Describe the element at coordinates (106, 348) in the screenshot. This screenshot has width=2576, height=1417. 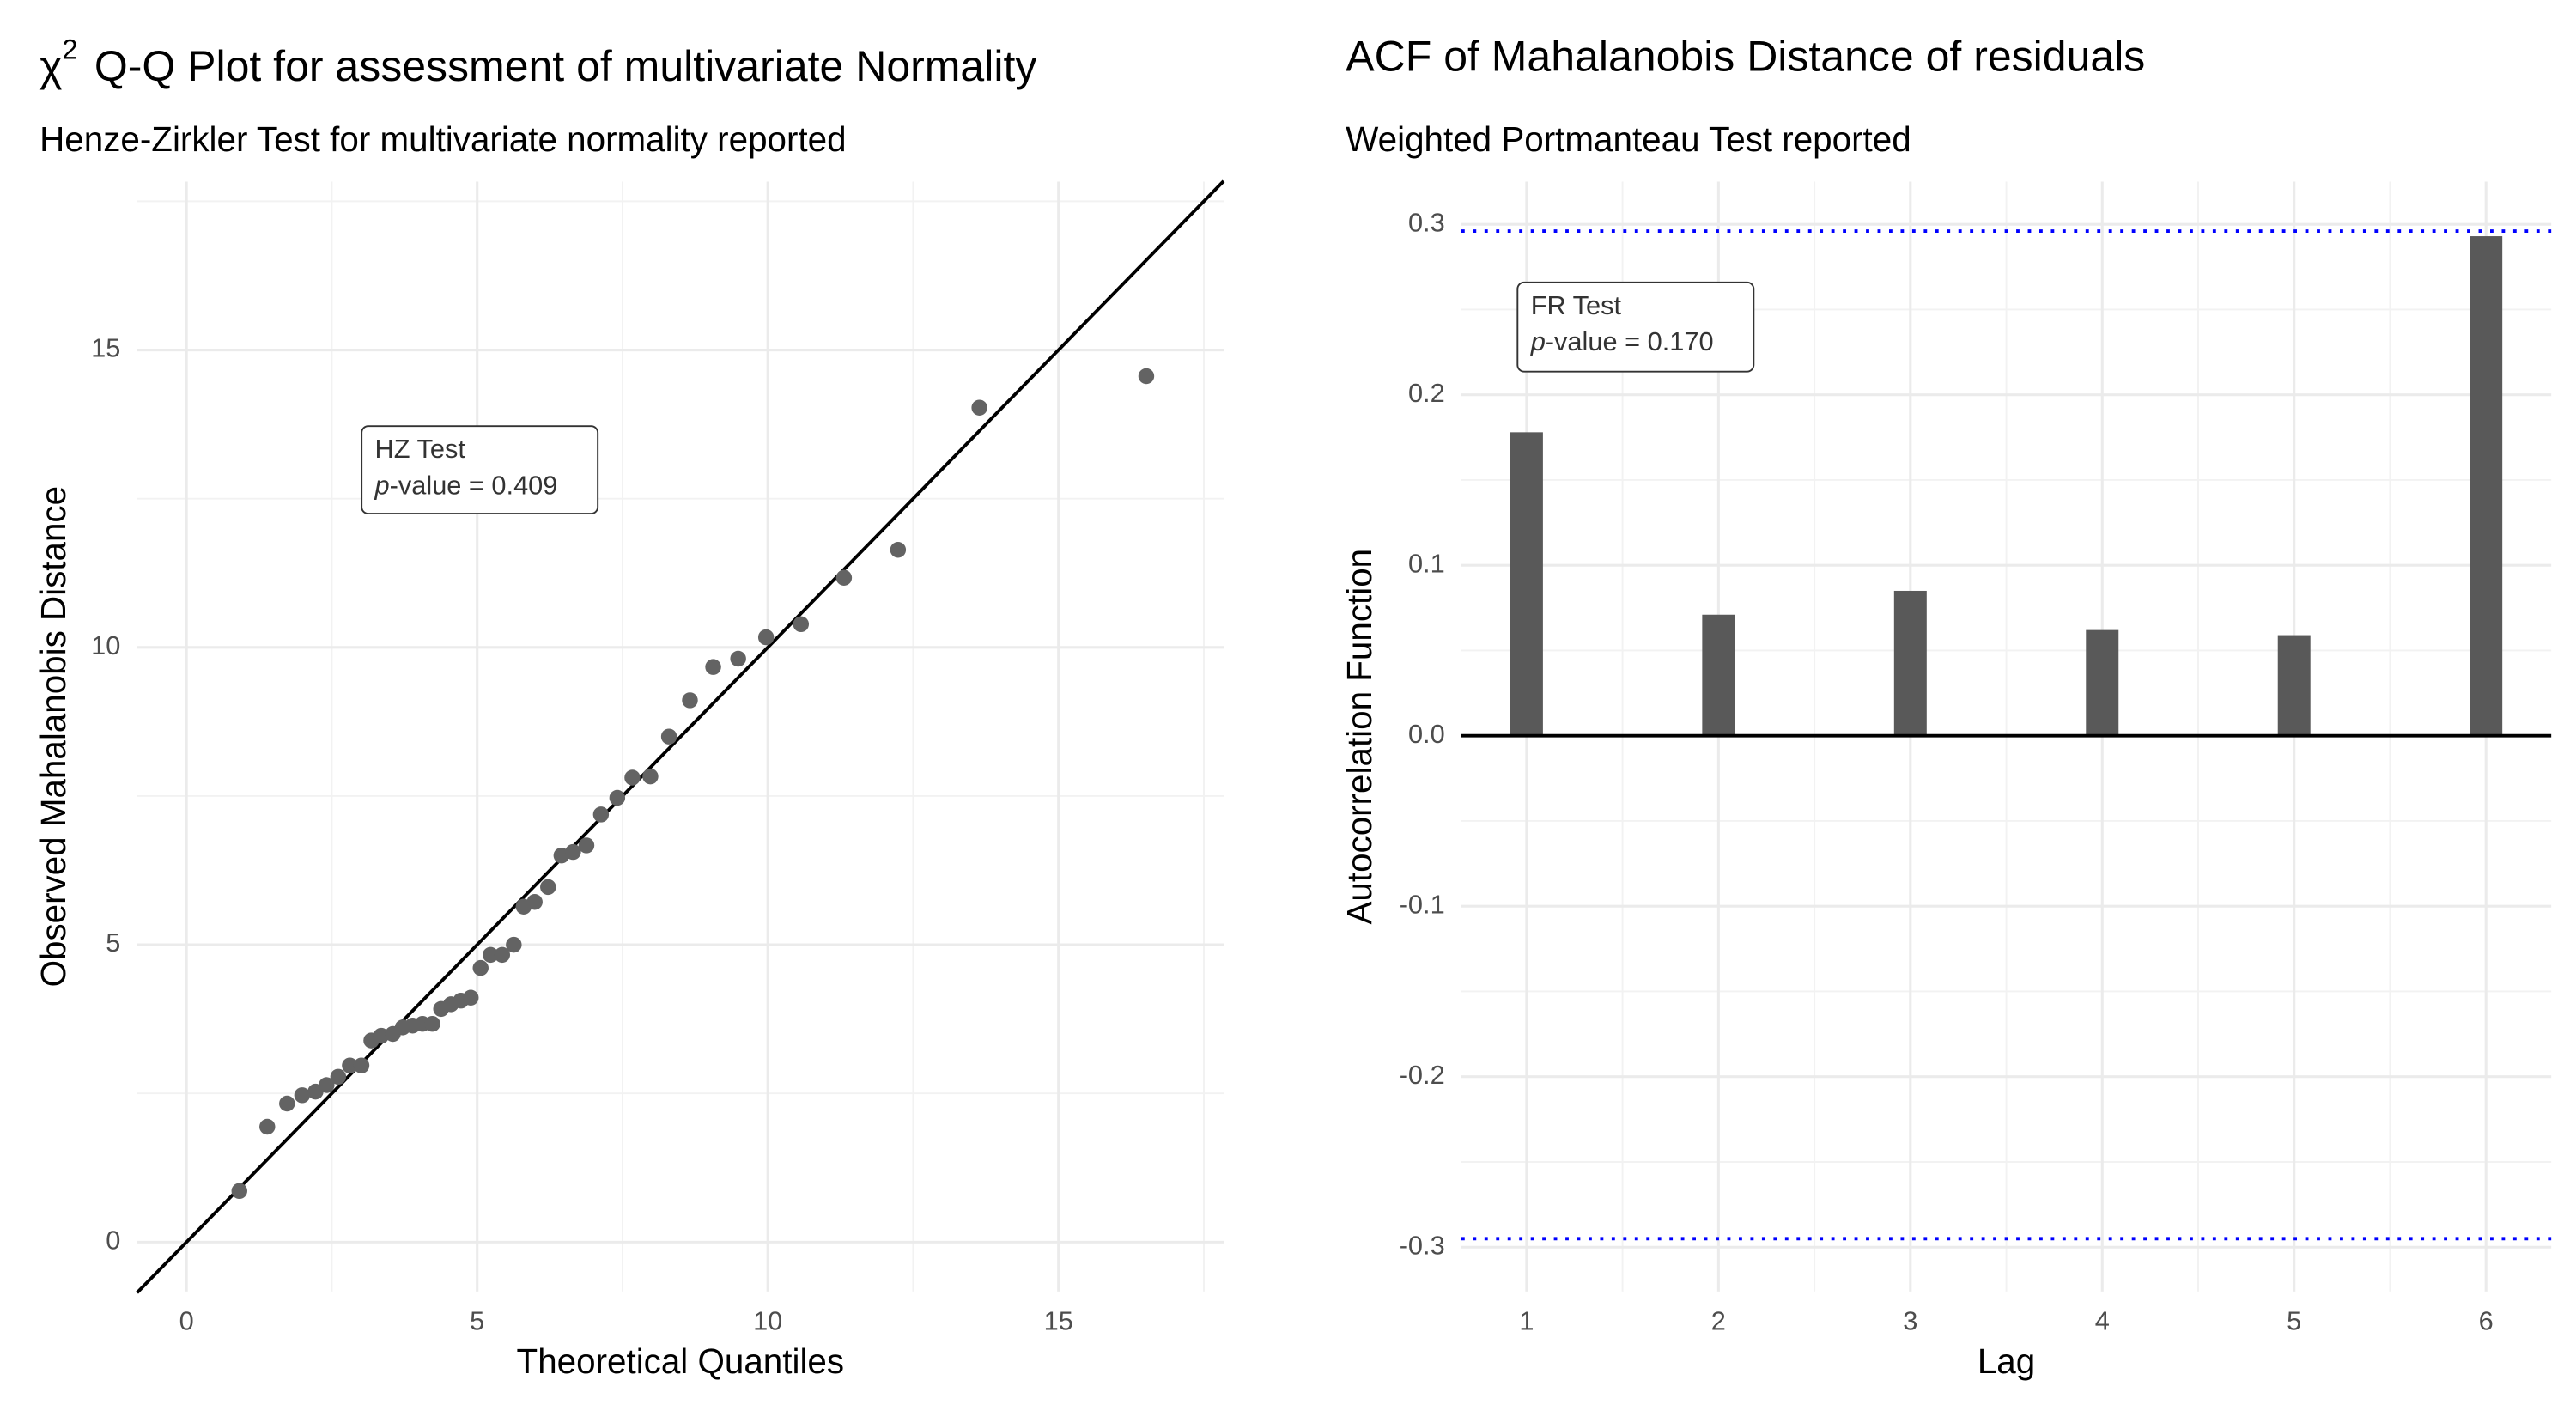
I see `y-tick-label: 15` at that location.